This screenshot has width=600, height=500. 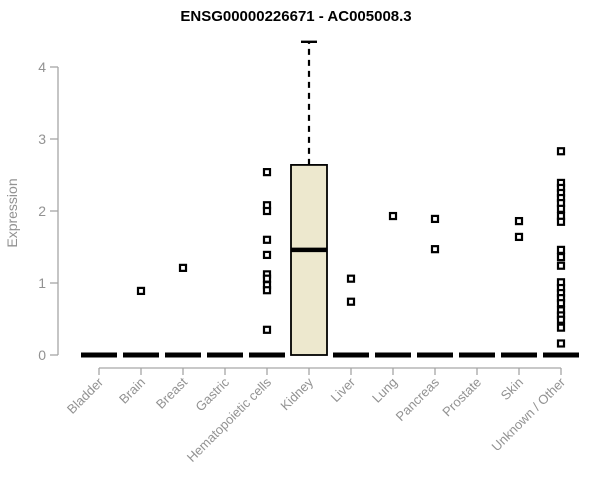 What do you see at coordinates (296, 393) in the screenshot?
I see `x-category-label: Kidney` at bounding box center [296, 393].